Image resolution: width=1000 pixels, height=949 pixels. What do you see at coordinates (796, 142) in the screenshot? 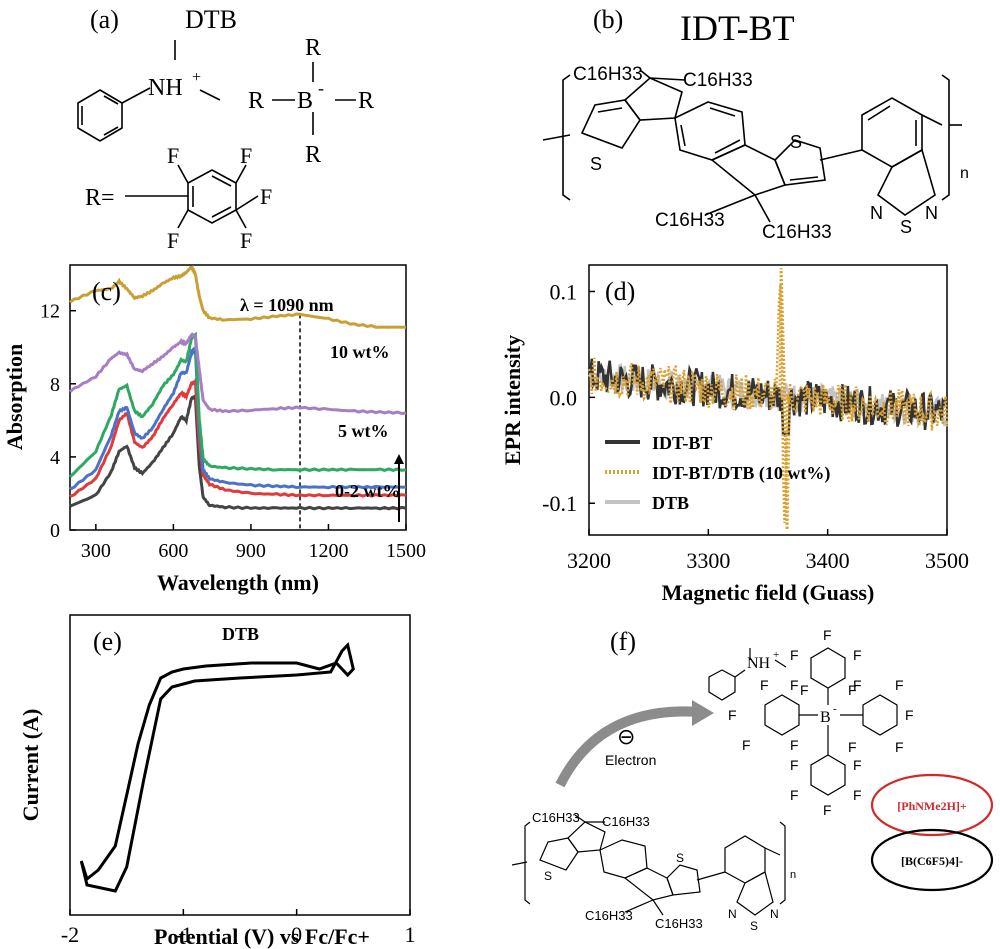
I see `sulfur-b2: S` at bounding box center [796, 142].